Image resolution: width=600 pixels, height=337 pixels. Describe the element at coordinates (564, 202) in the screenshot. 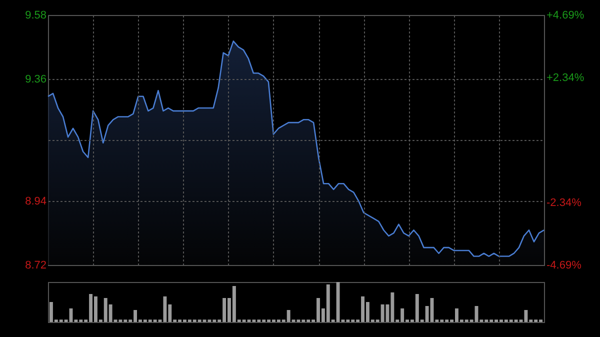

I see `y2-tick-label: -2.34%` at that location.